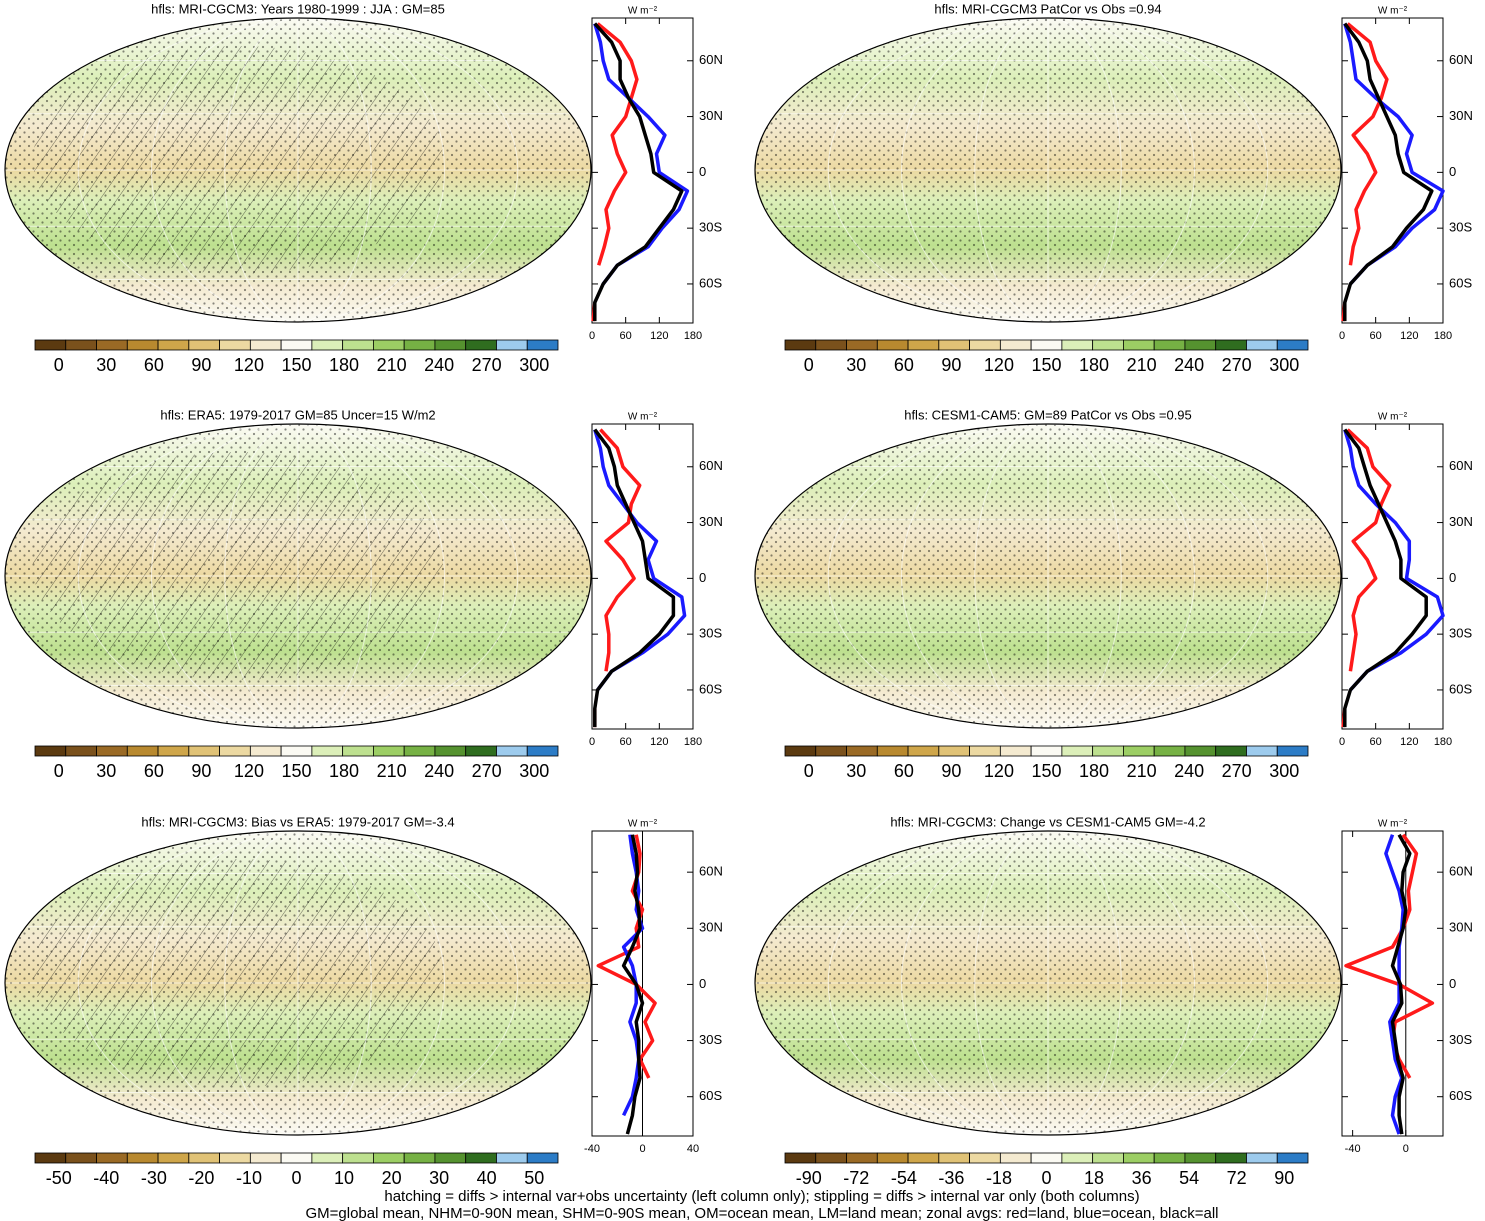  I want to click on plot-frame, so click(642, 170).